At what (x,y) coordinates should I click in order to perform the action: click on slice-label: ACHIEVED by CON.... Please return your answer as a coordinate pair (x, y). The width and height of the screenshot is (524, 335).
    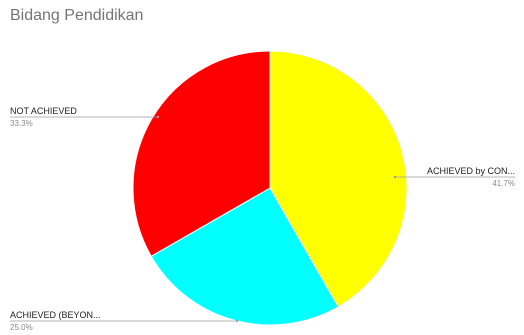
    Looking at the image, I should click on (471, 171).